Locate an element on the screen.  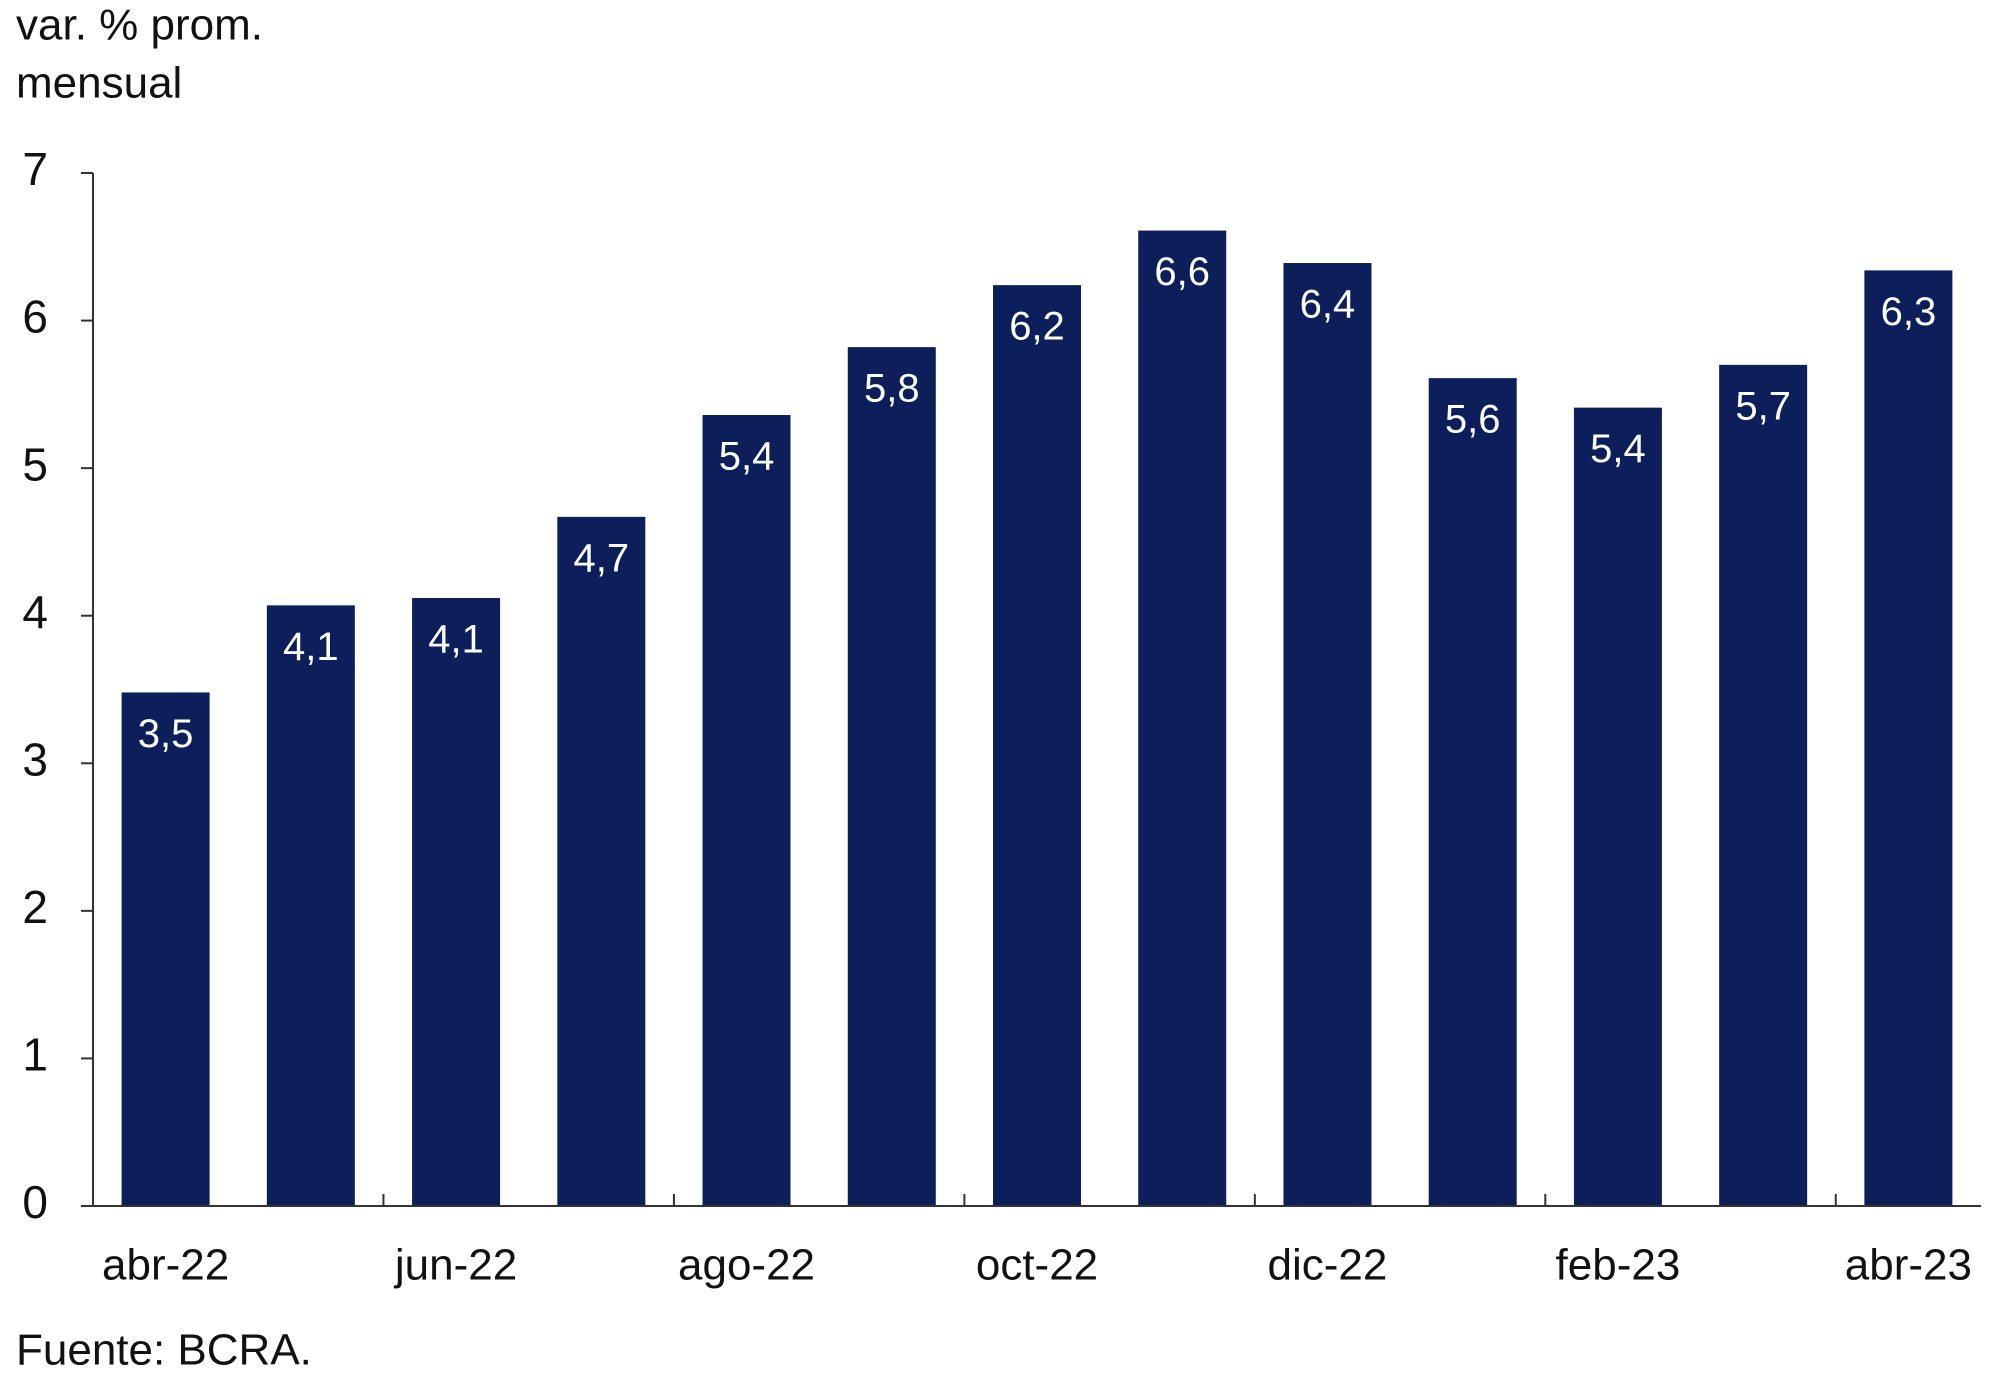
value-label: 6,2 is located at coordinates (1037, 327).